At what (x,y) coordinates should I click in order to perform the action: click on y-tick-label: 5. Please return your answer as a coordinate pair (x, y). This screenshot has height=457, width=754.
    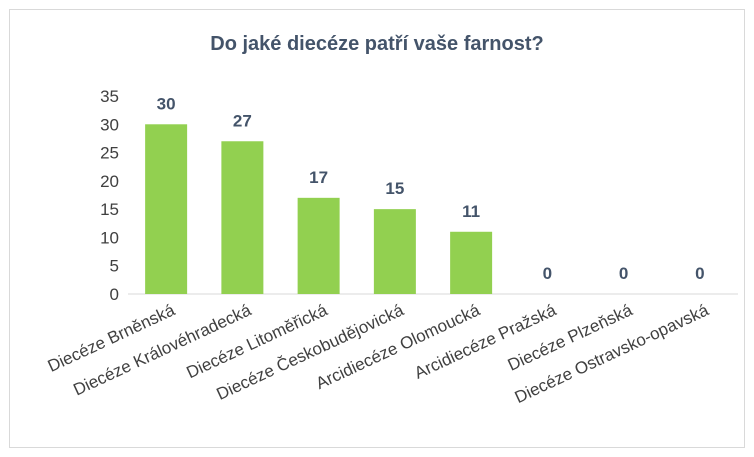
    Looking at the image, I should click on (114, 266).